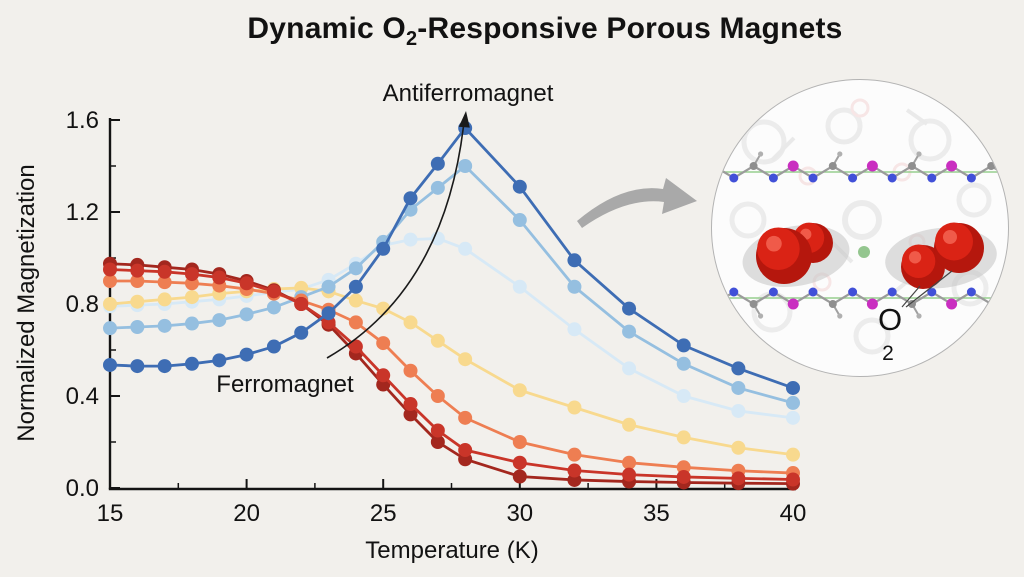 This screenshot has height=577, width=1024. I want to click on x-tick-label: 20, so click(246, 513).